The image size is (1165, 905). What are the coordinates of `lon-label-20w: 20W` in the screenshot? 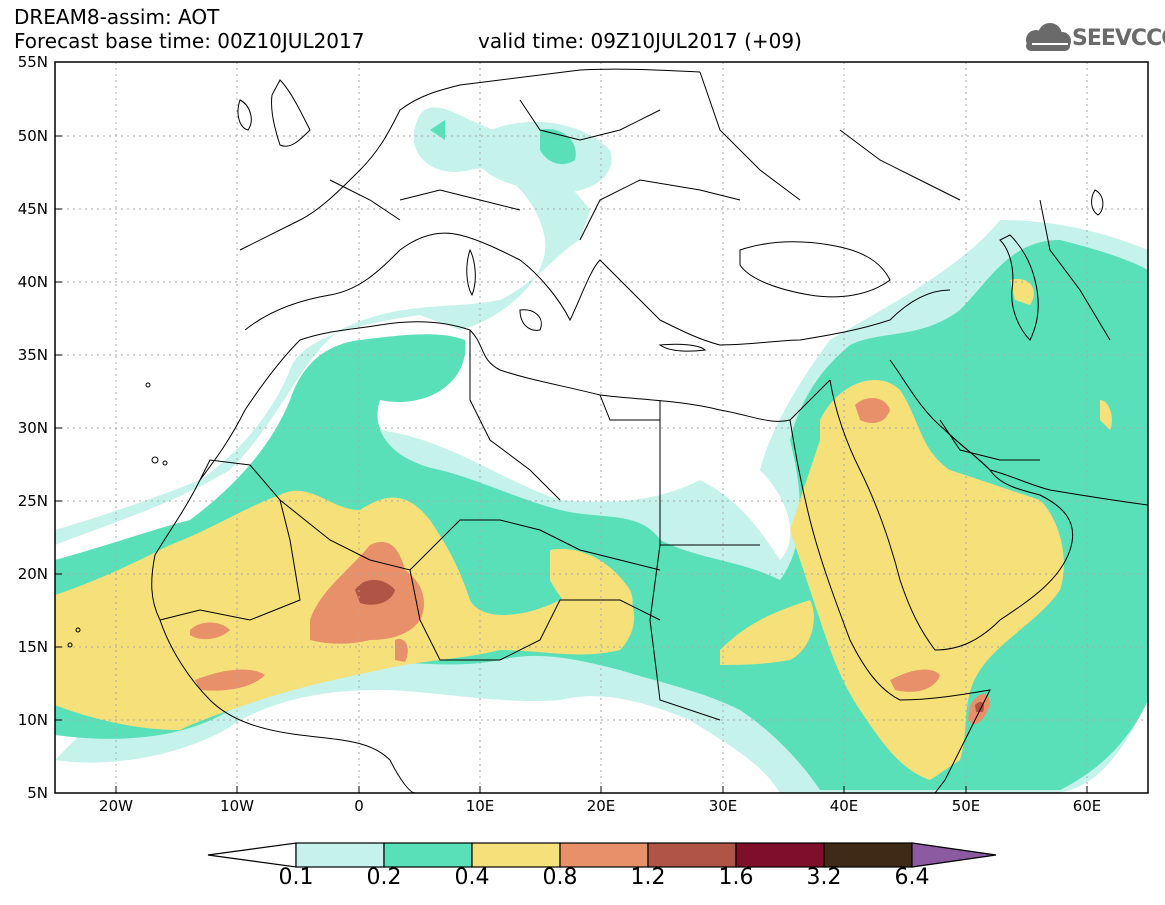 It's located at (116, 806).